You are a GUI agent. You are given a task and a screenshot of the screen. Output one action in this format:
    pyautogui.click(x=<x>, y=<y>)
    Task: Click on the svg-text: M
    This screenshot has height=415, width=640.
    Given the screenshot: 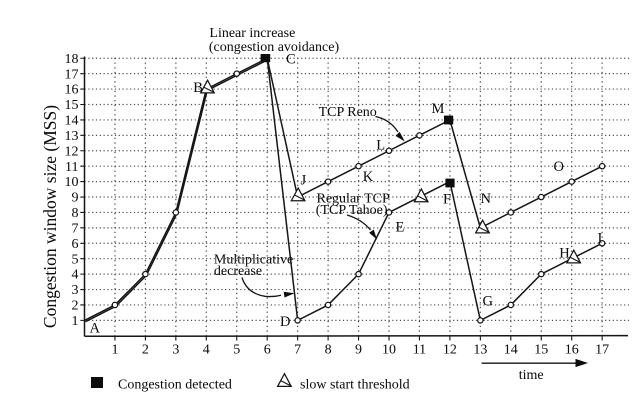 What is the action you would take?
    pyautogui.click(x=438, y=109)
    